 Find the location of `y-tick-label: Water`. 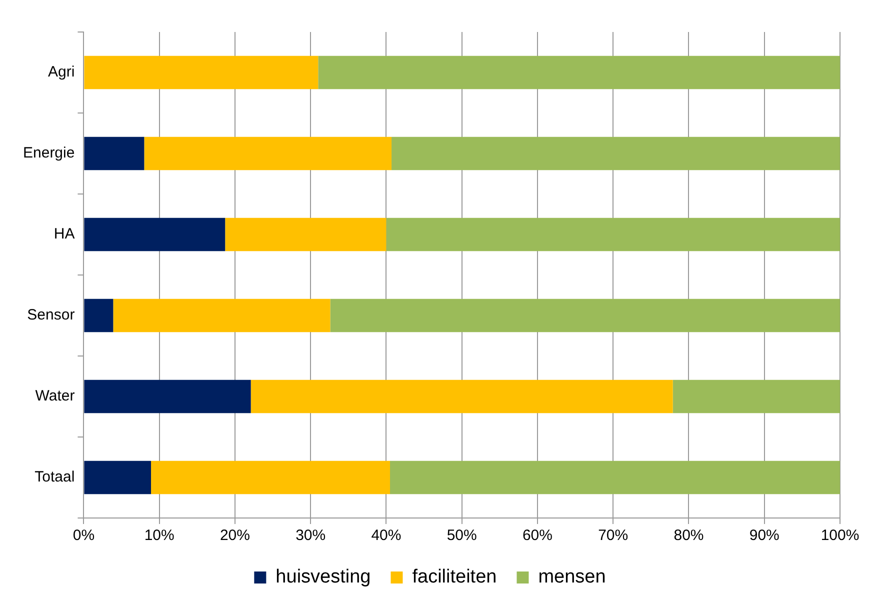

y-tick-label: Water is located at coordinates (55, 396).